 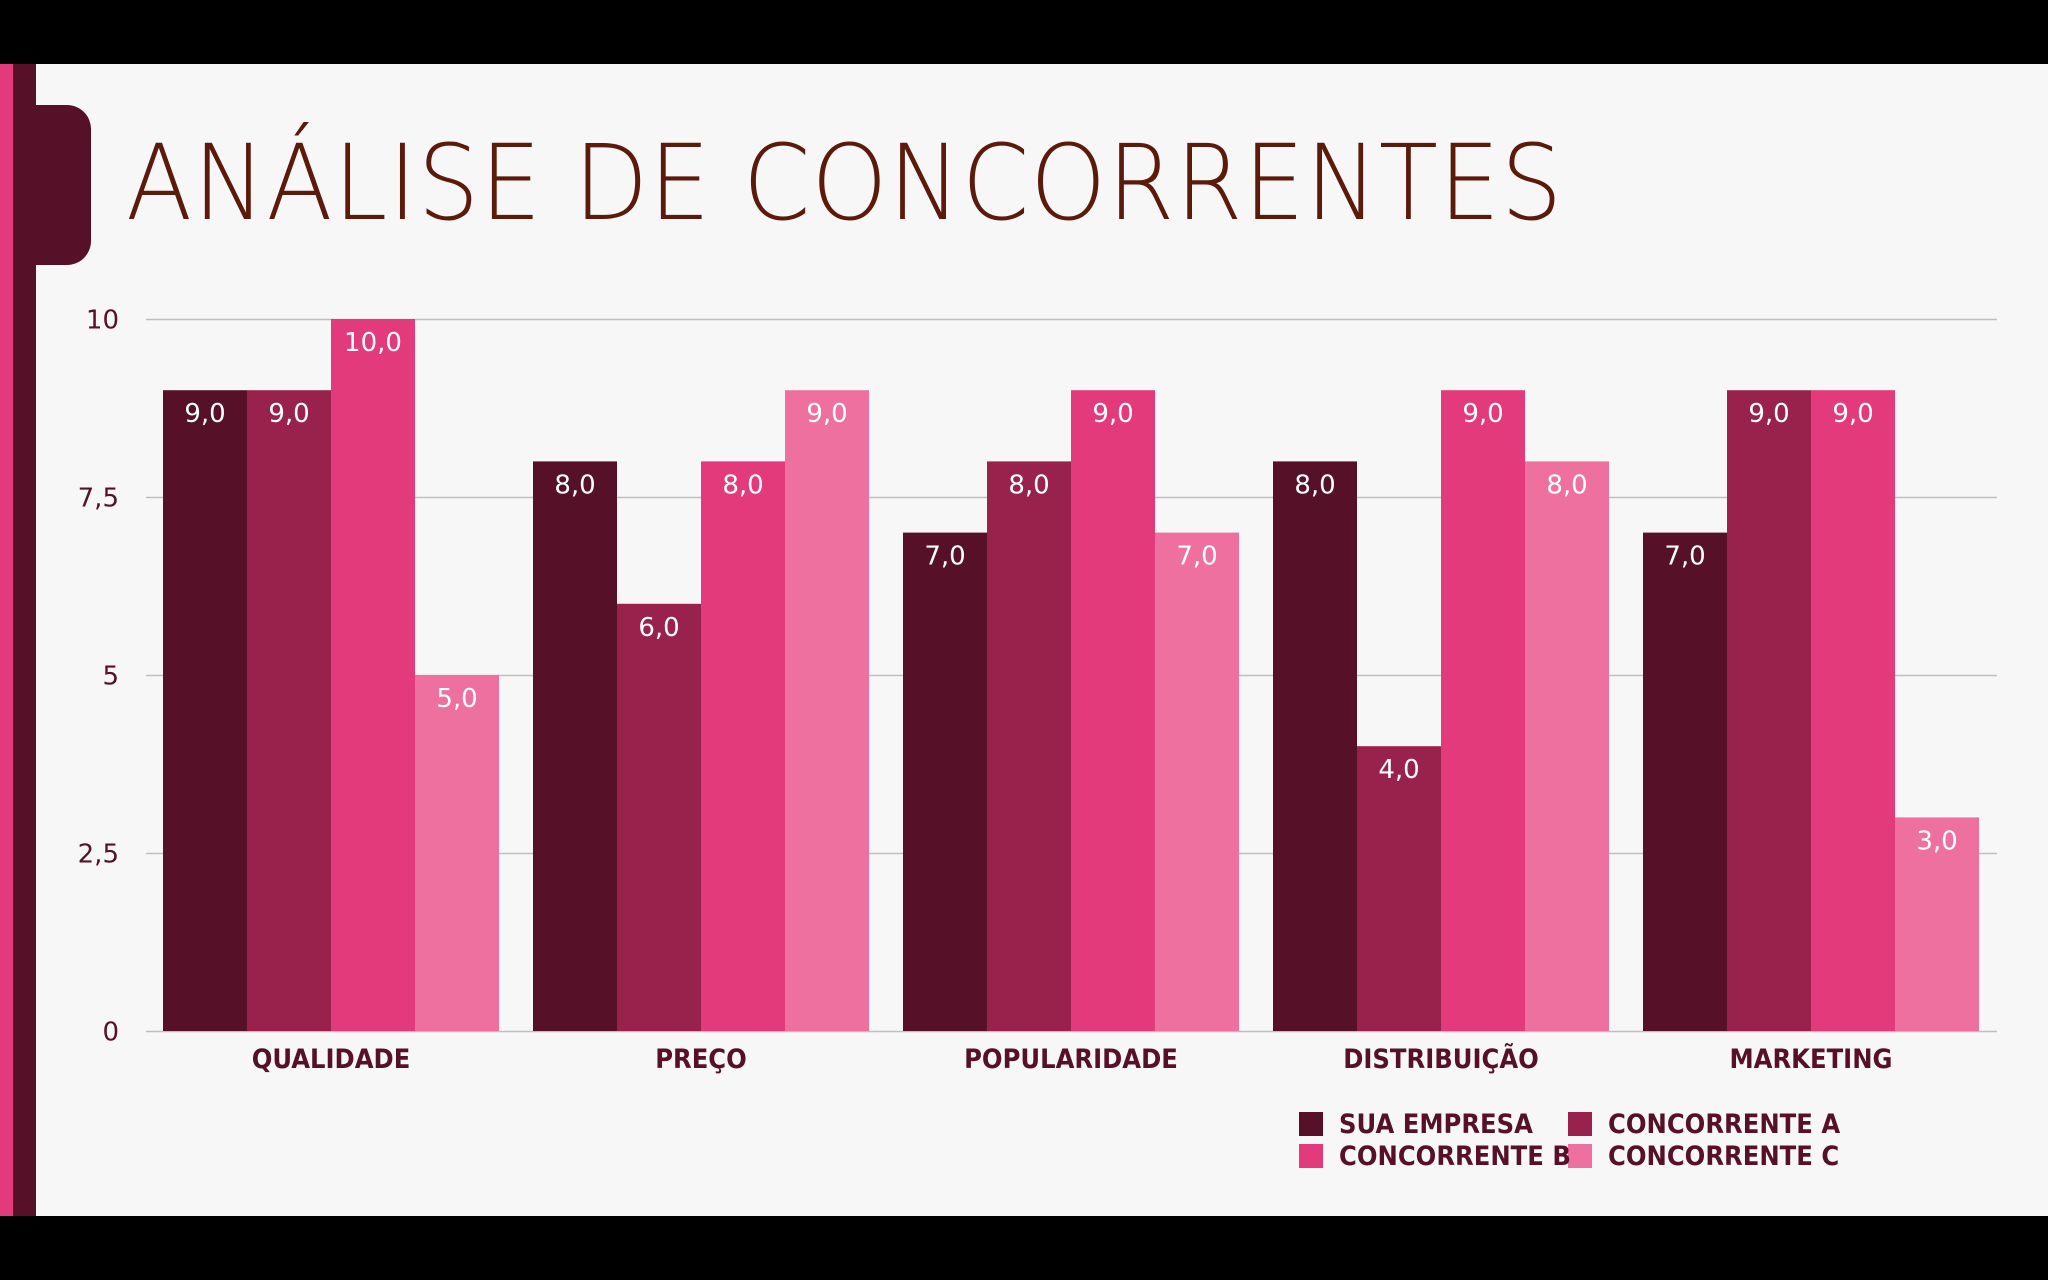 I want to click on y-tick-label: 5, so click(x=110, y=677).